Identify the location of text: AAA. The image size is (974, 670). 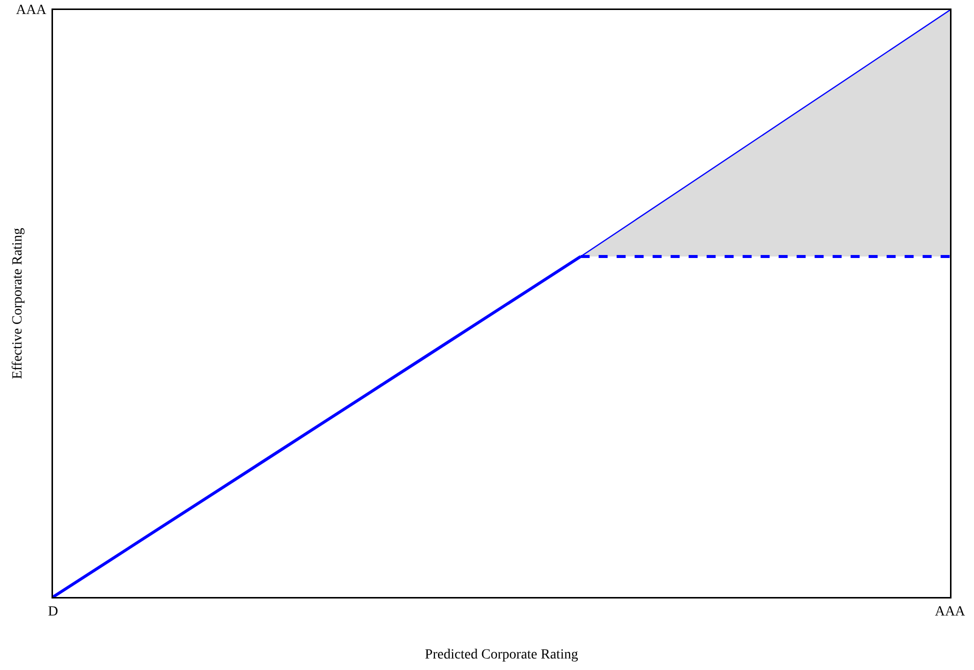
(32, 10).